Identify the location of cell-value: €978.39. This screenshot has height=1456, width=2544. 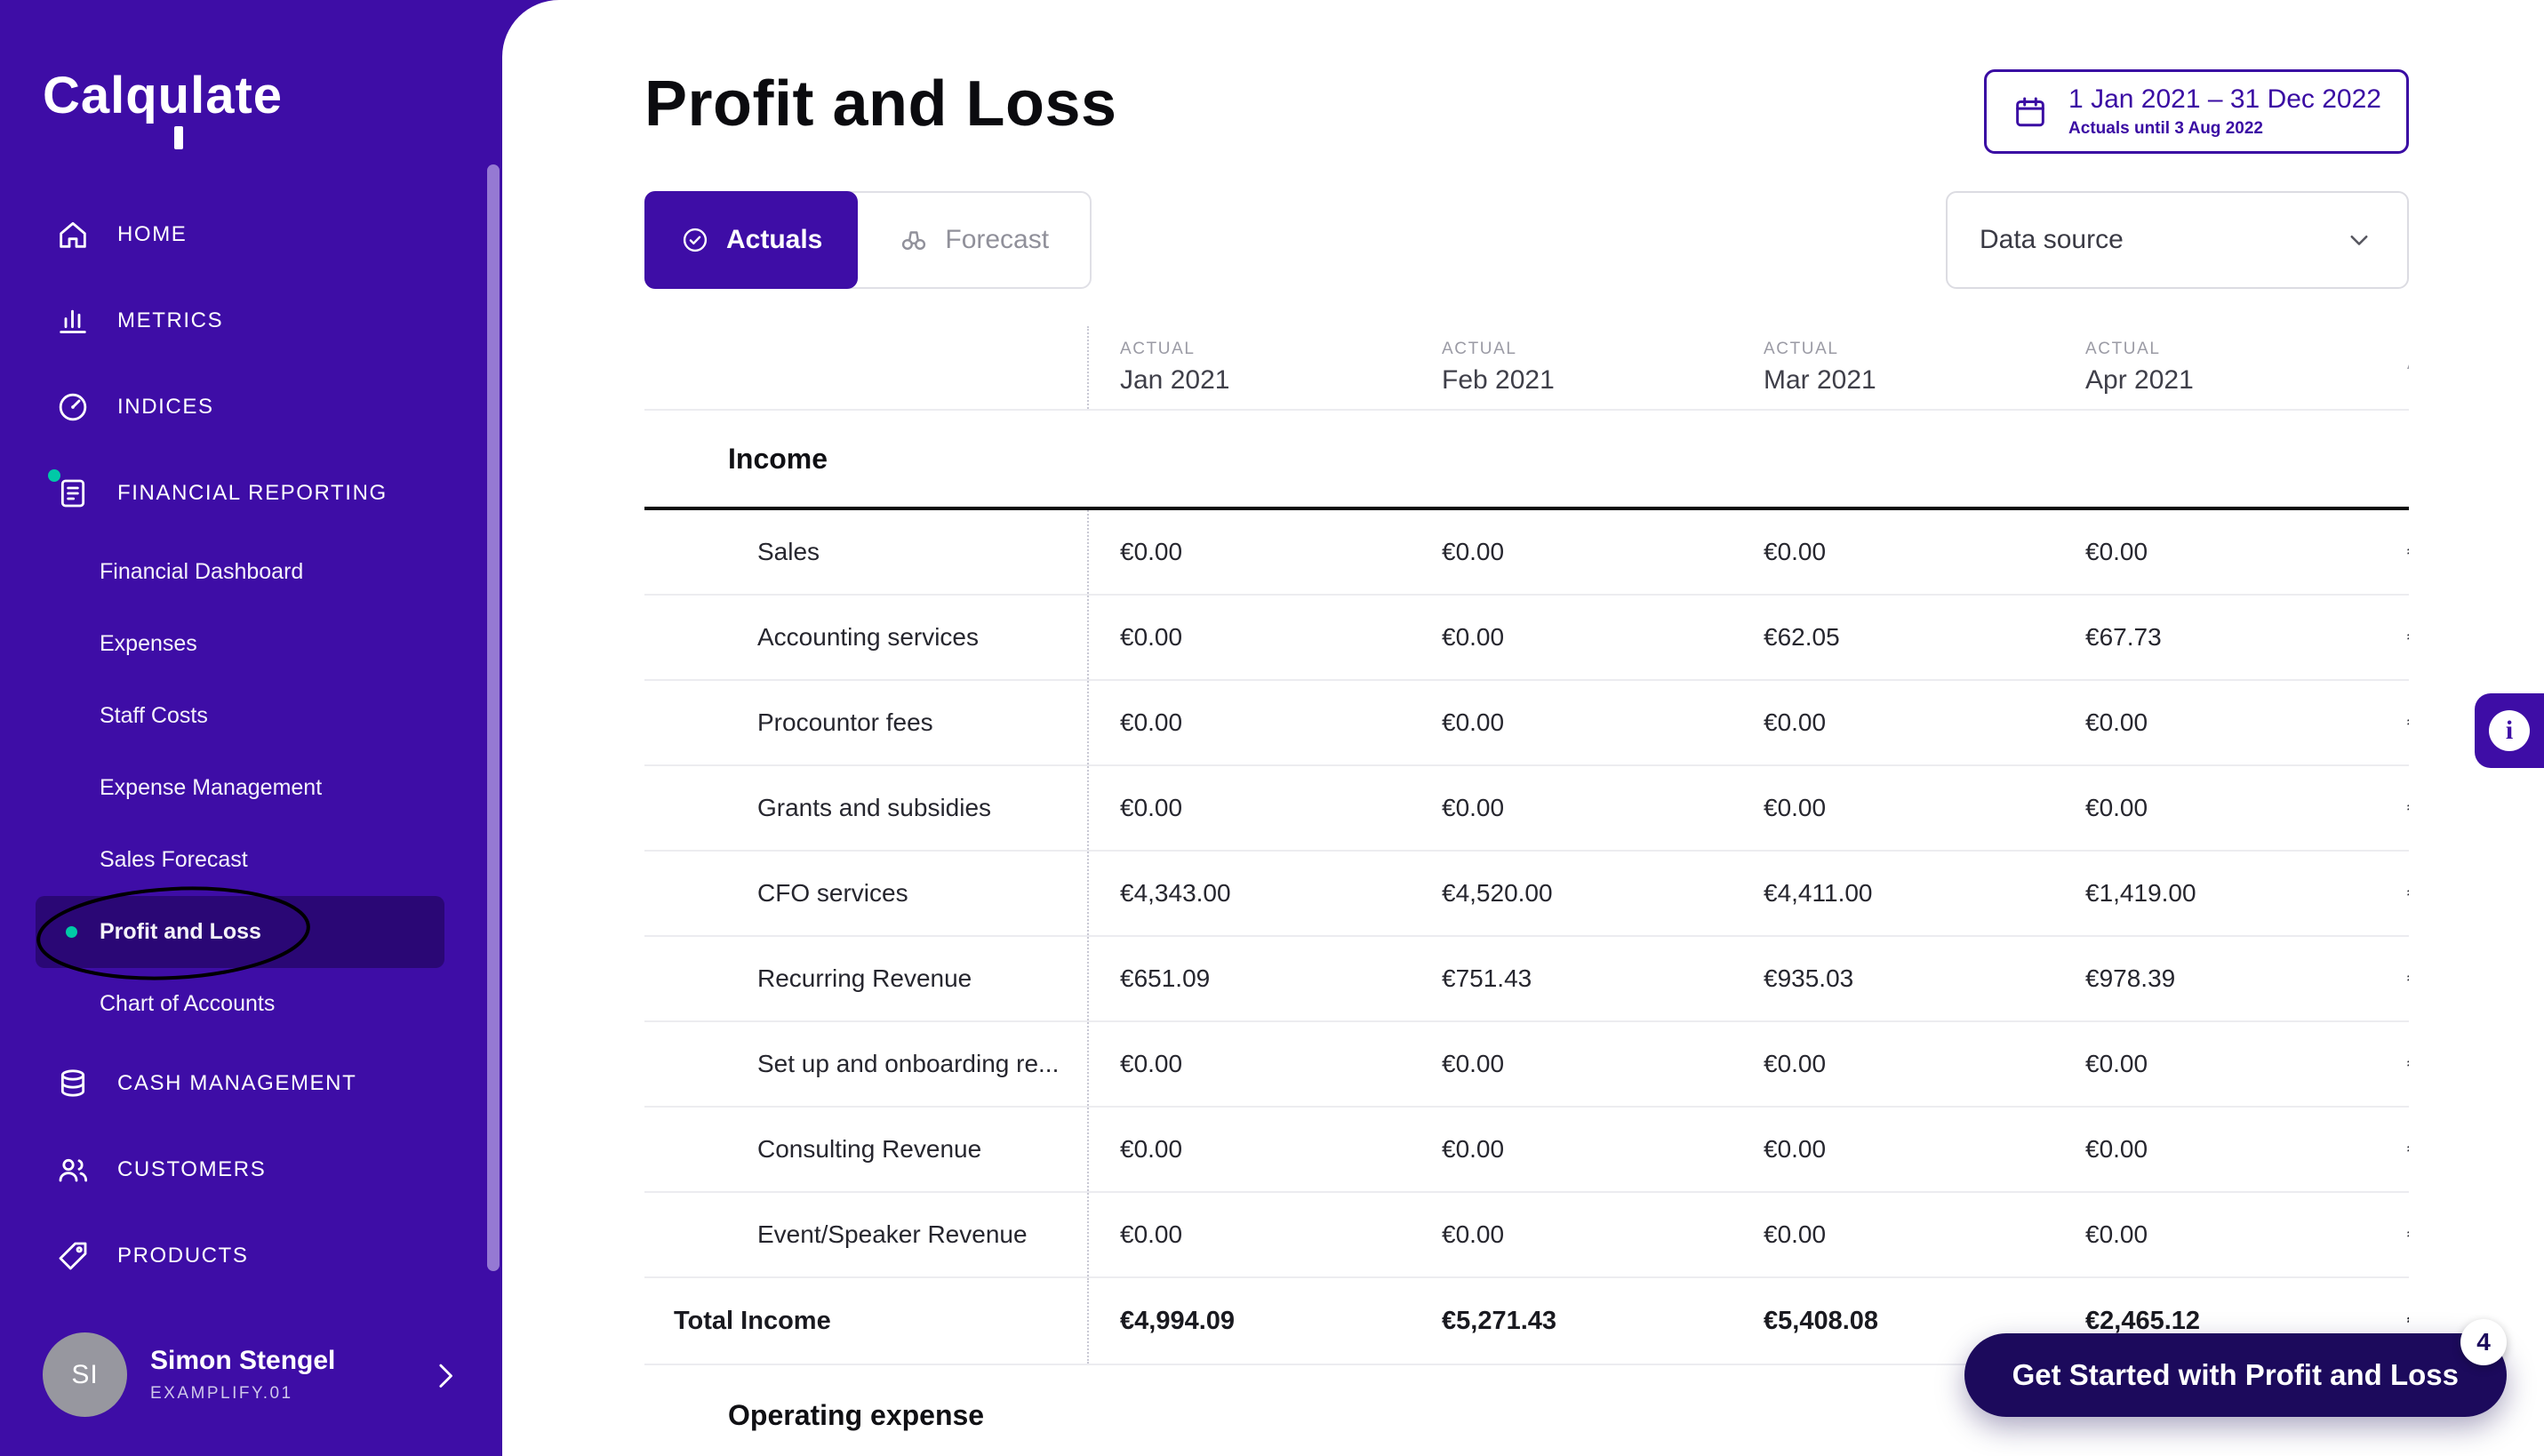
(2130, 978).